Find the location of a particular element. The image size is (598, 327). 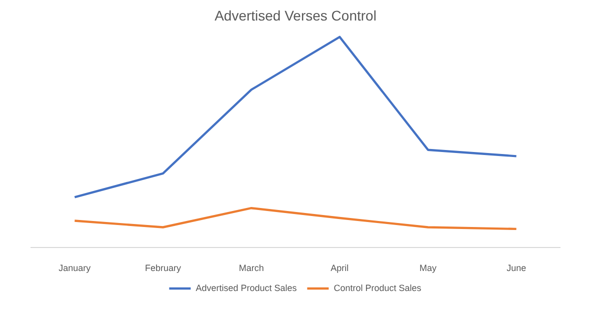

x-tick-label: May is located at coordinates (428, 268).